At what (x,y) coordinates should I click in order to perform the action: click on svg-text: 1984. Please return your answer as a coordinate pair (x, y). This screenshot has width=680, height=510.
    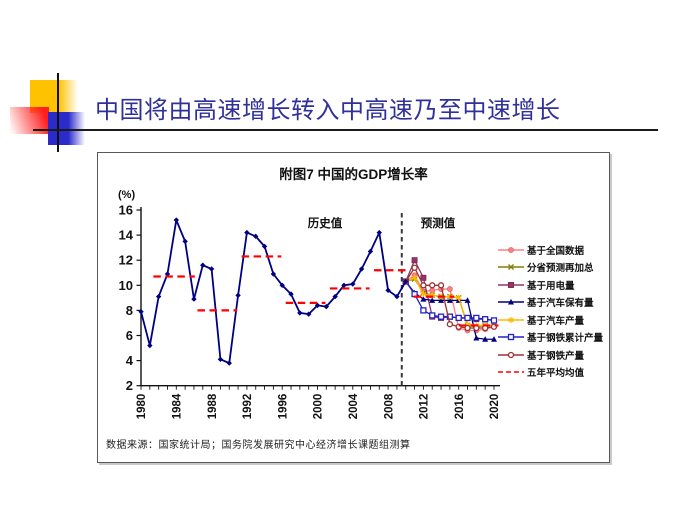
    Looking at the image, I should click on (178, 406).